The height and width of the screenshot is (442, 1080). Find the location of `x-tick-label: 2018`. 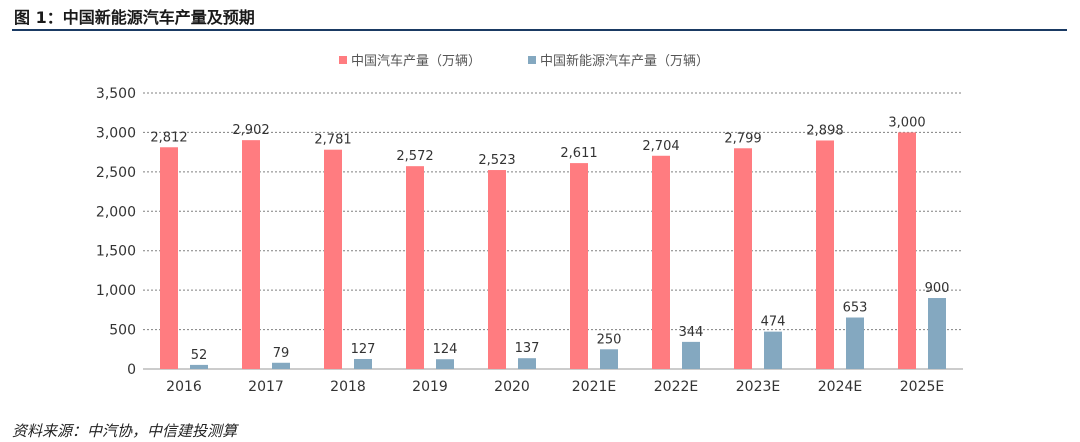

x-tick-label: 2018 is located at coordinates (348, 387).